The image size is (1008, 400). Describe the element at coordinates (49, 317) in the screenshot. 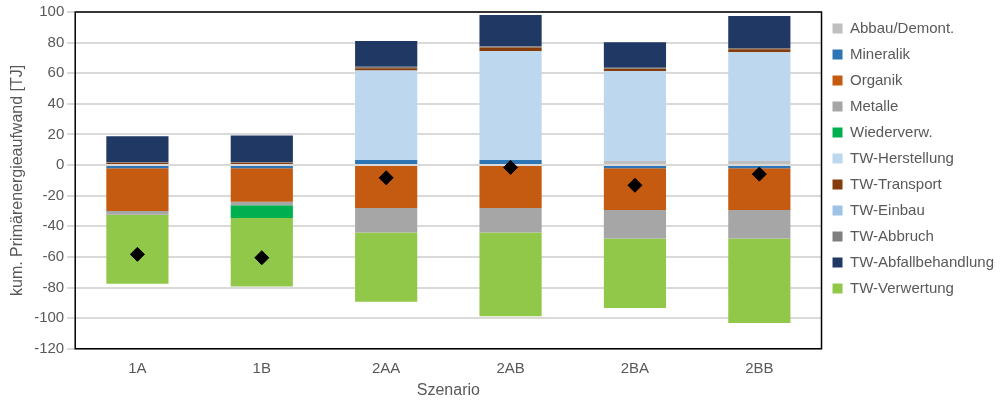

I see `y-tick-label: -100` at that location.